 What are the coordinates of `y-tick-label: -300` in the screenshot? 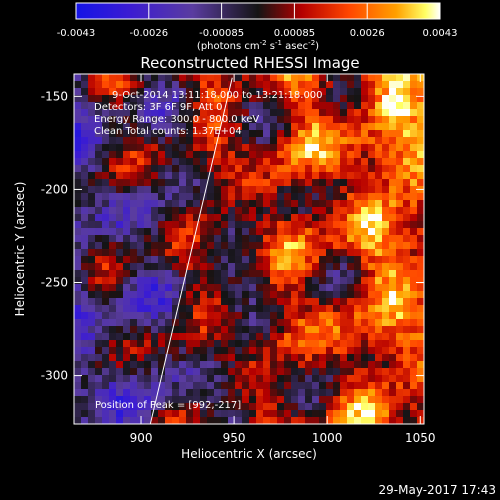 It's located at (54, 376).